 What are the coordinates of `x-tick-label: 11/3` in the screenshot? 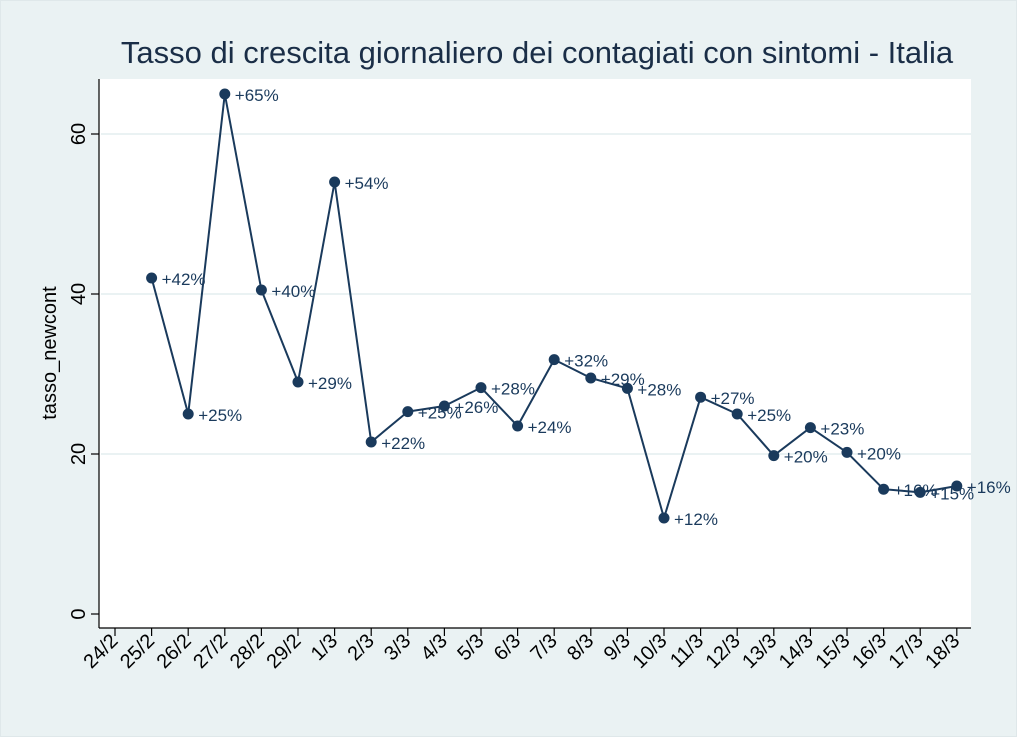 It's located at (687, 651).